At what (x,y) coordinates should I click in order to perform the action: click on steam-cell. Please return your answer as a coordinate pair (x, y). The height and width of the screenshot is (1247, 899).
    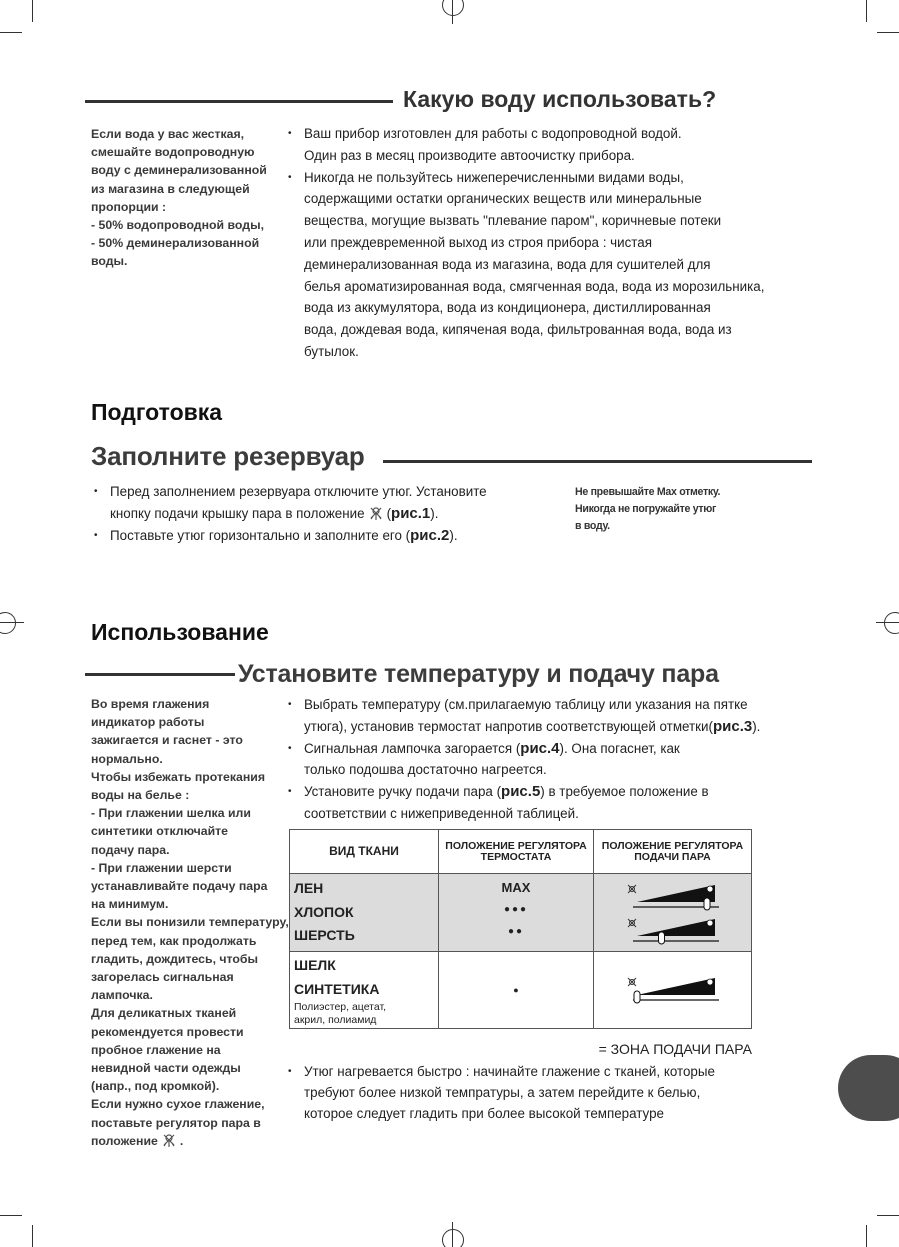
    Looking at the image, I should click on (672, 912).